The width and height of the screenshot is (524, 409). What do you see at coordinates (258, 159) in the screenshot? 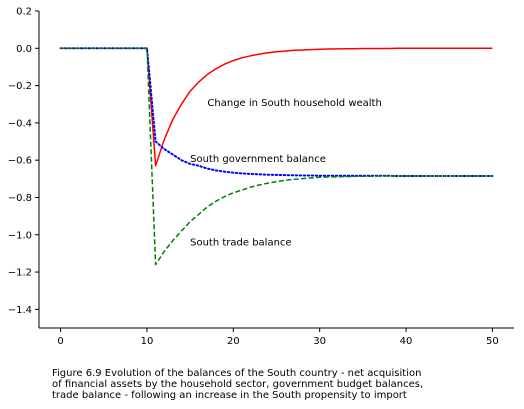
I see `annotation-government-balance: South government balance` at bounding box center [258, 159].